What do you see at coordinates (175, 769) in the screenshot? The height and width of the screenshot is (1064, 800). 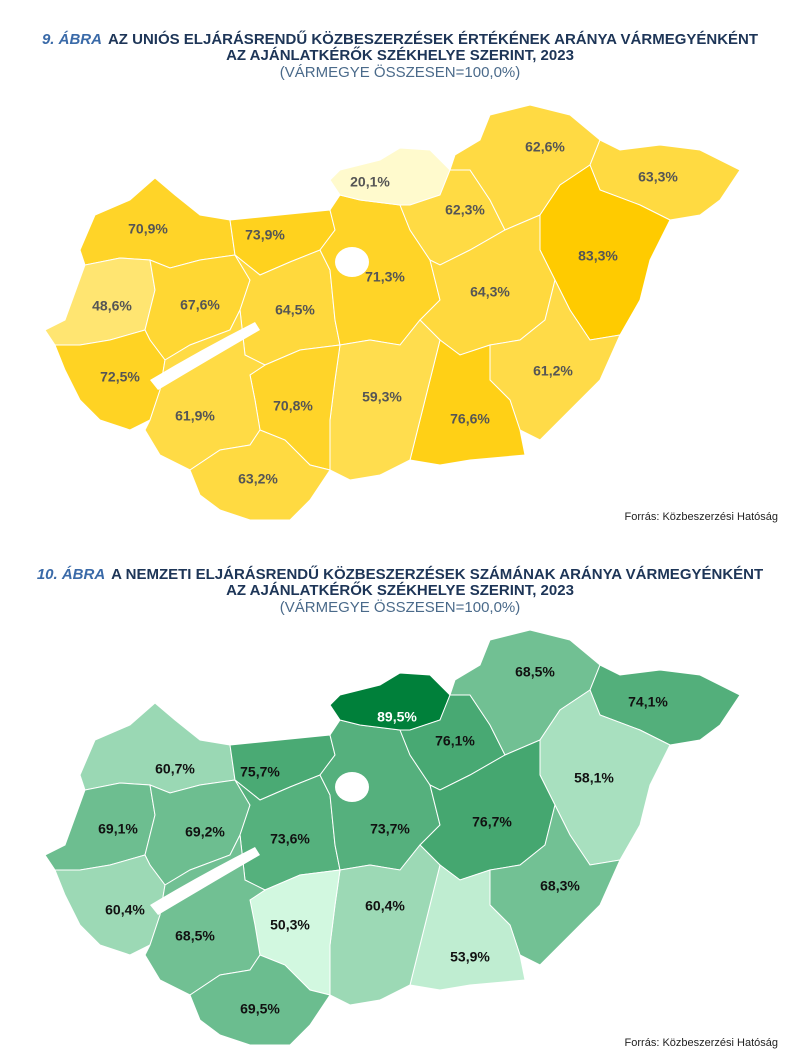 I see `region-label: 60,7%` at bounding box center [175, 769].